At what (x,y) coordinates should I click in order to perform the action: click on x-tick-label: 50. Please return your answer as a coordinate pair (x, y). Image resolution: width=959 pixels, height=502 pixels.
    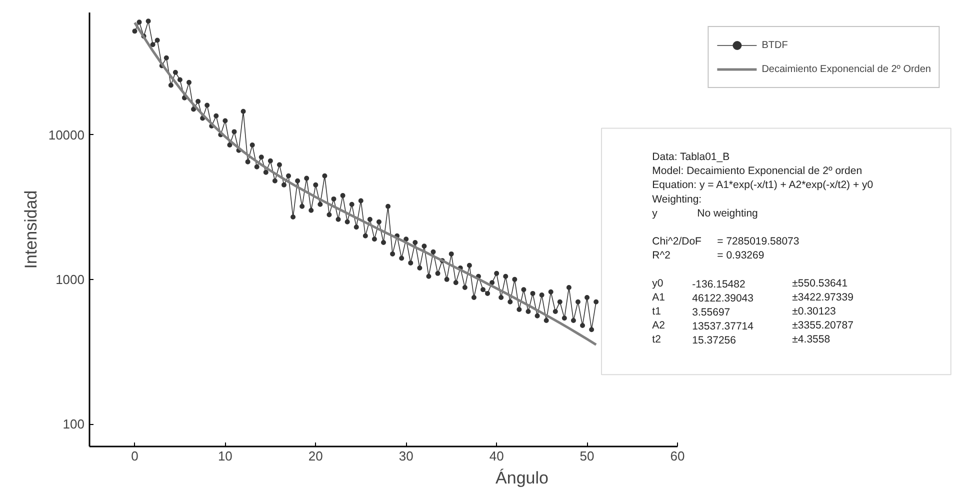
    Looking at the image, I should click on (587, 456).